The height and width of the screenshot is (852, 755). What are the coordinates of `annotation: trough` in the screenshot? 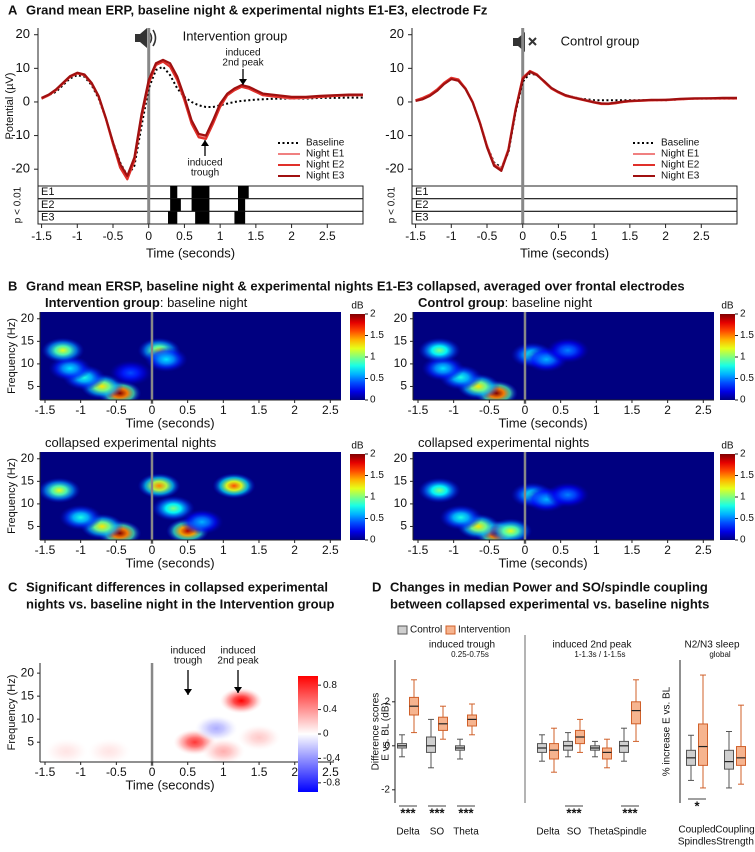 It's located at (188, 661).